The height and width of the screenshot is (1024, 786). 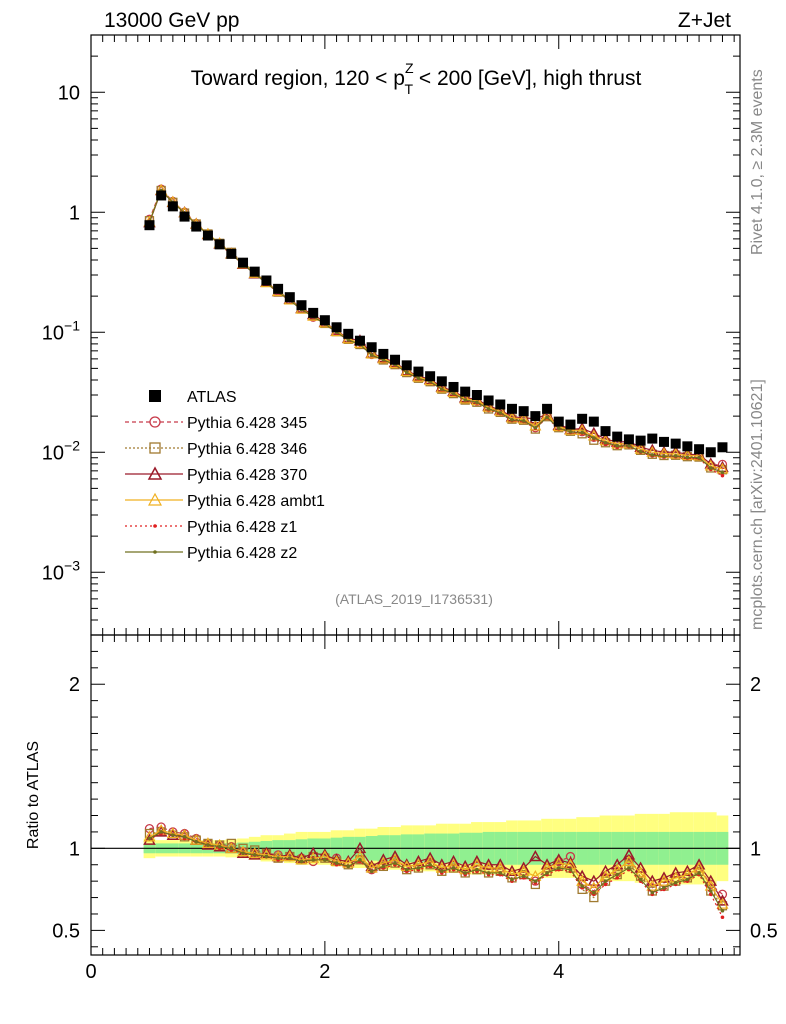 What do you see at coordinates (61, 450) in the screenshot?
I see `y-tick-label: 10⁻²` at bounding box center [61, 450].